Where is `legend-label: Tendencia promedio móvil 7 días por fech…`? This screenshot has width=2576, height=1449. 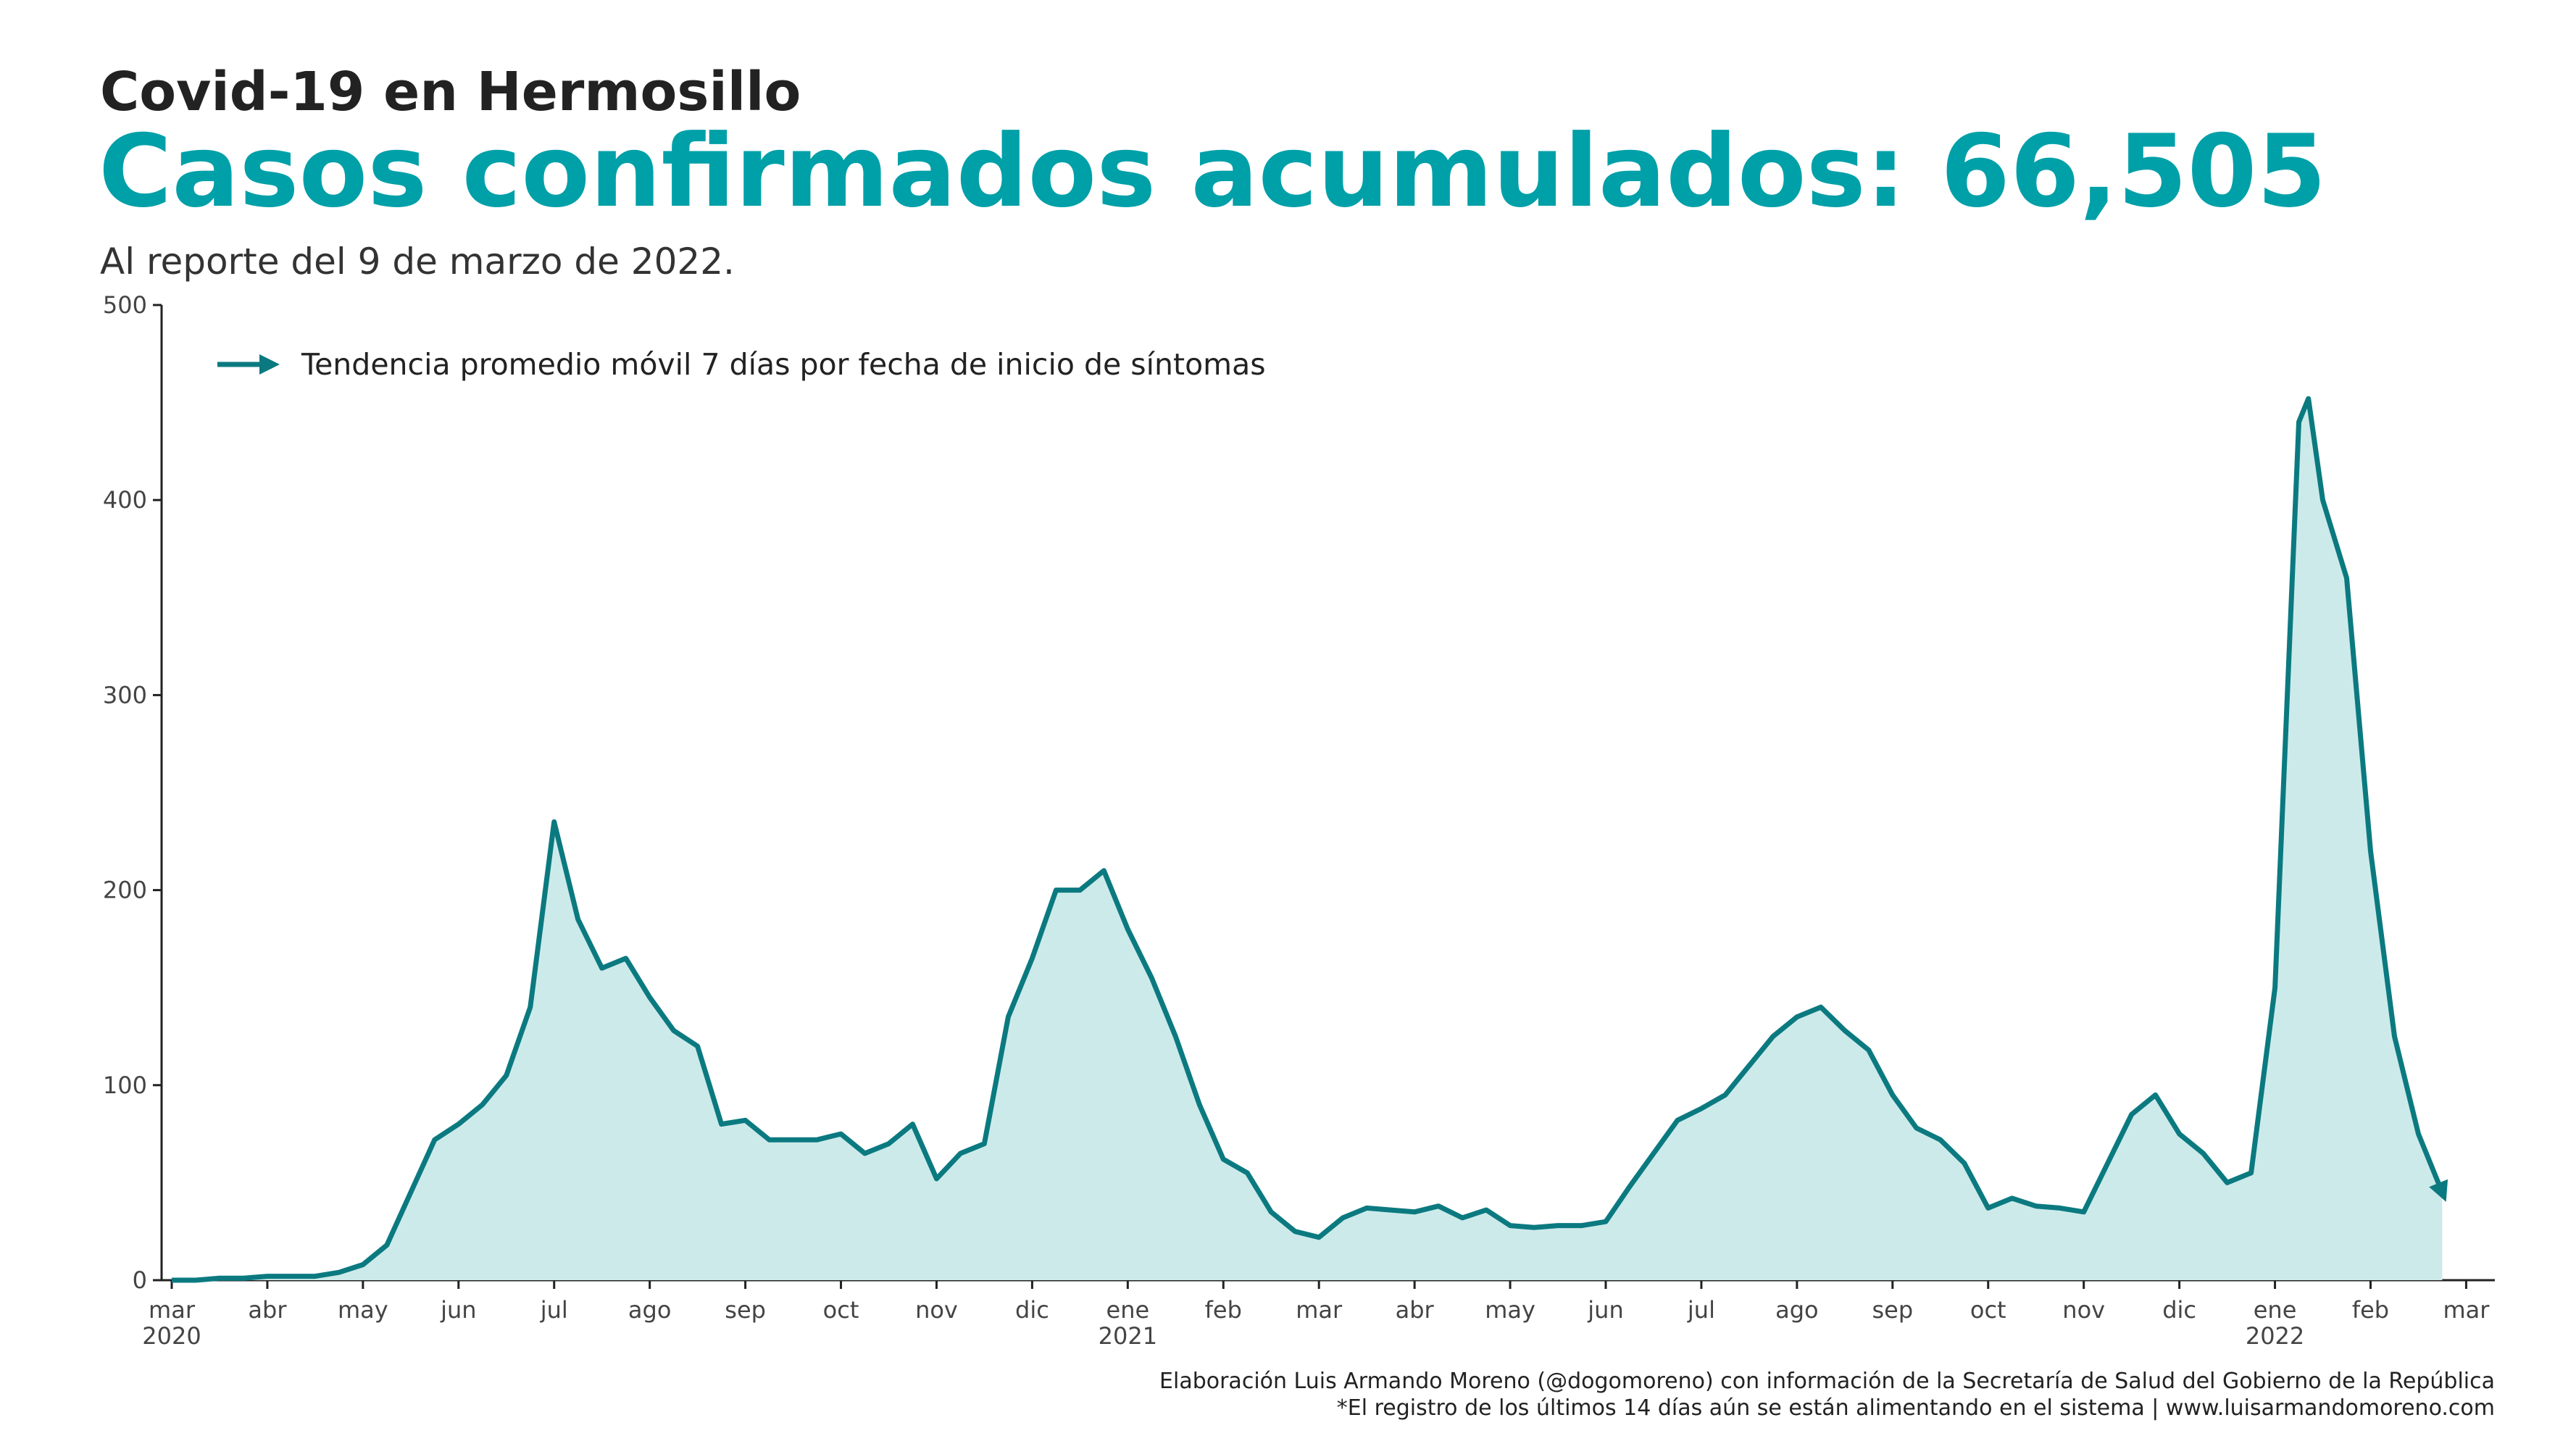 legend-label: Tendencia promedio móvil 7 días por fech… is located at coordinates (783, 364).